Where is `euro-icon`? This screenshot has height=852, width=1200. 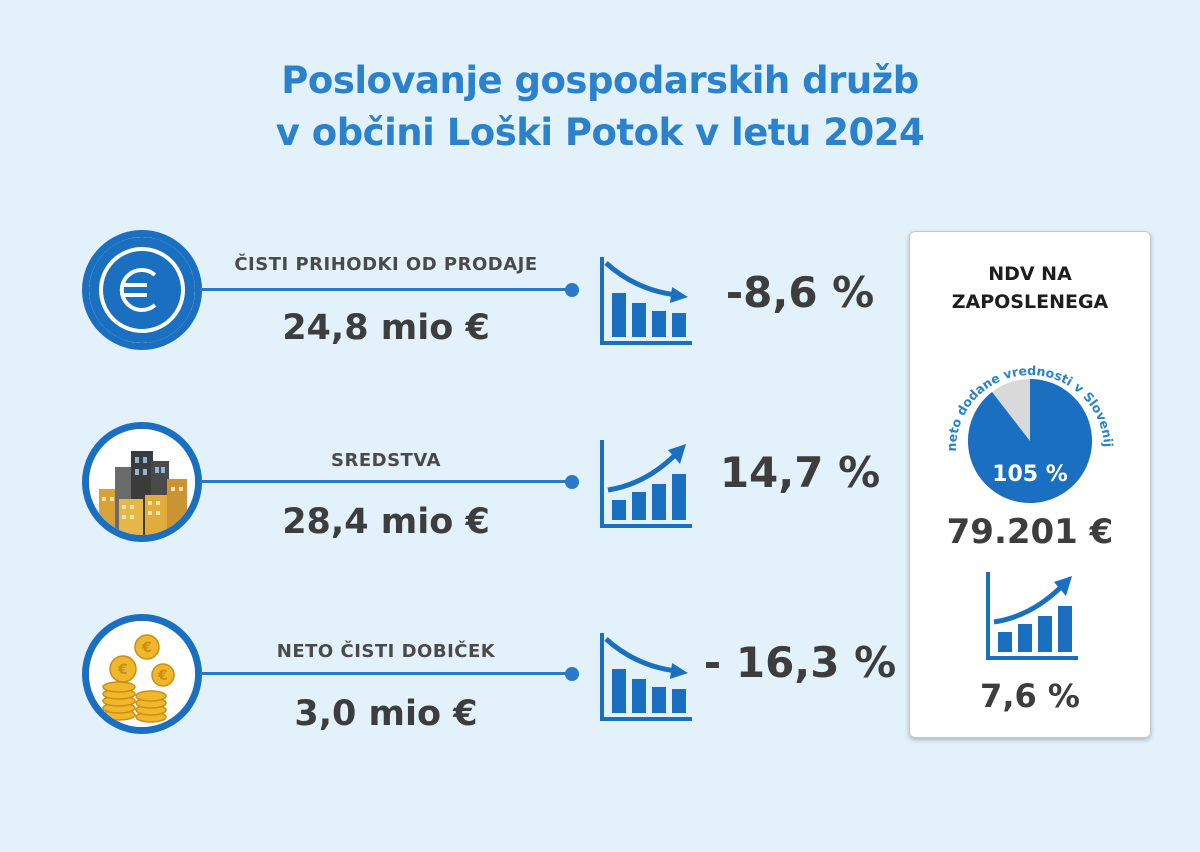 euro-icon is located at coordinates (142, 290).